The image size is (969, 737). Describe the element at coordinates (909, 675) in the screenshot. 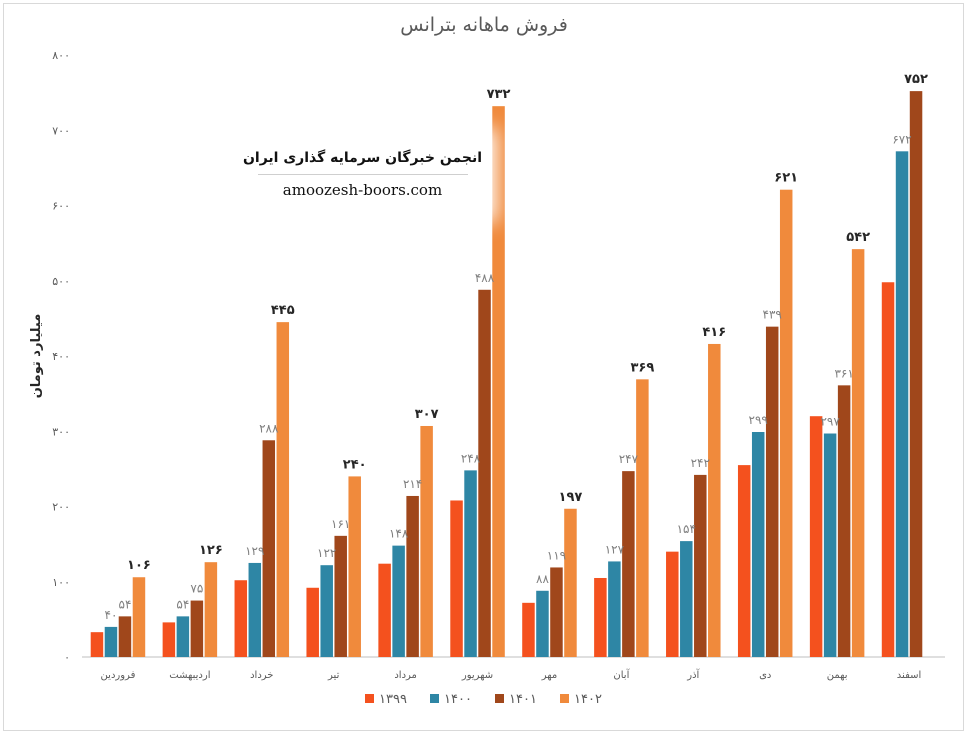

I see `category-label: اسفند` at that location.